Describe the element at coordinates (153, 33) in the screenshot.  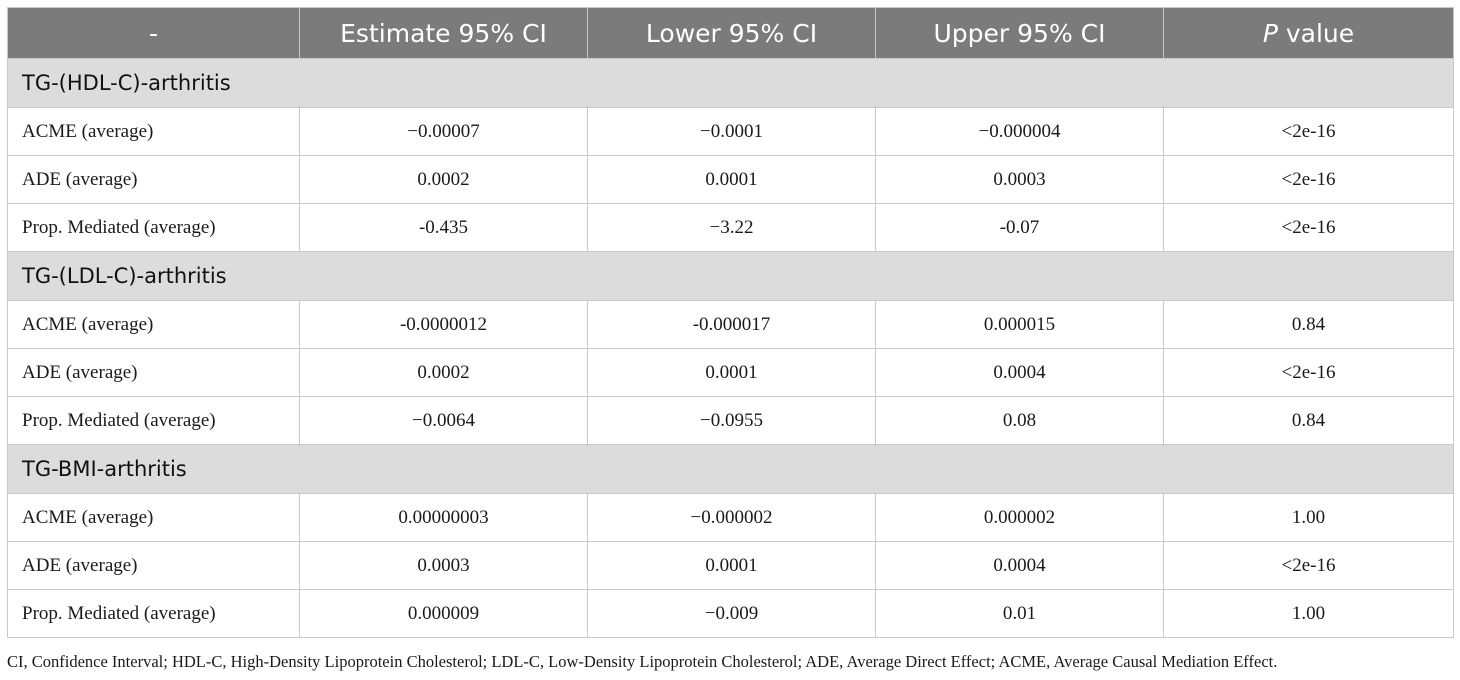
I see `header-blank: -` at that location.